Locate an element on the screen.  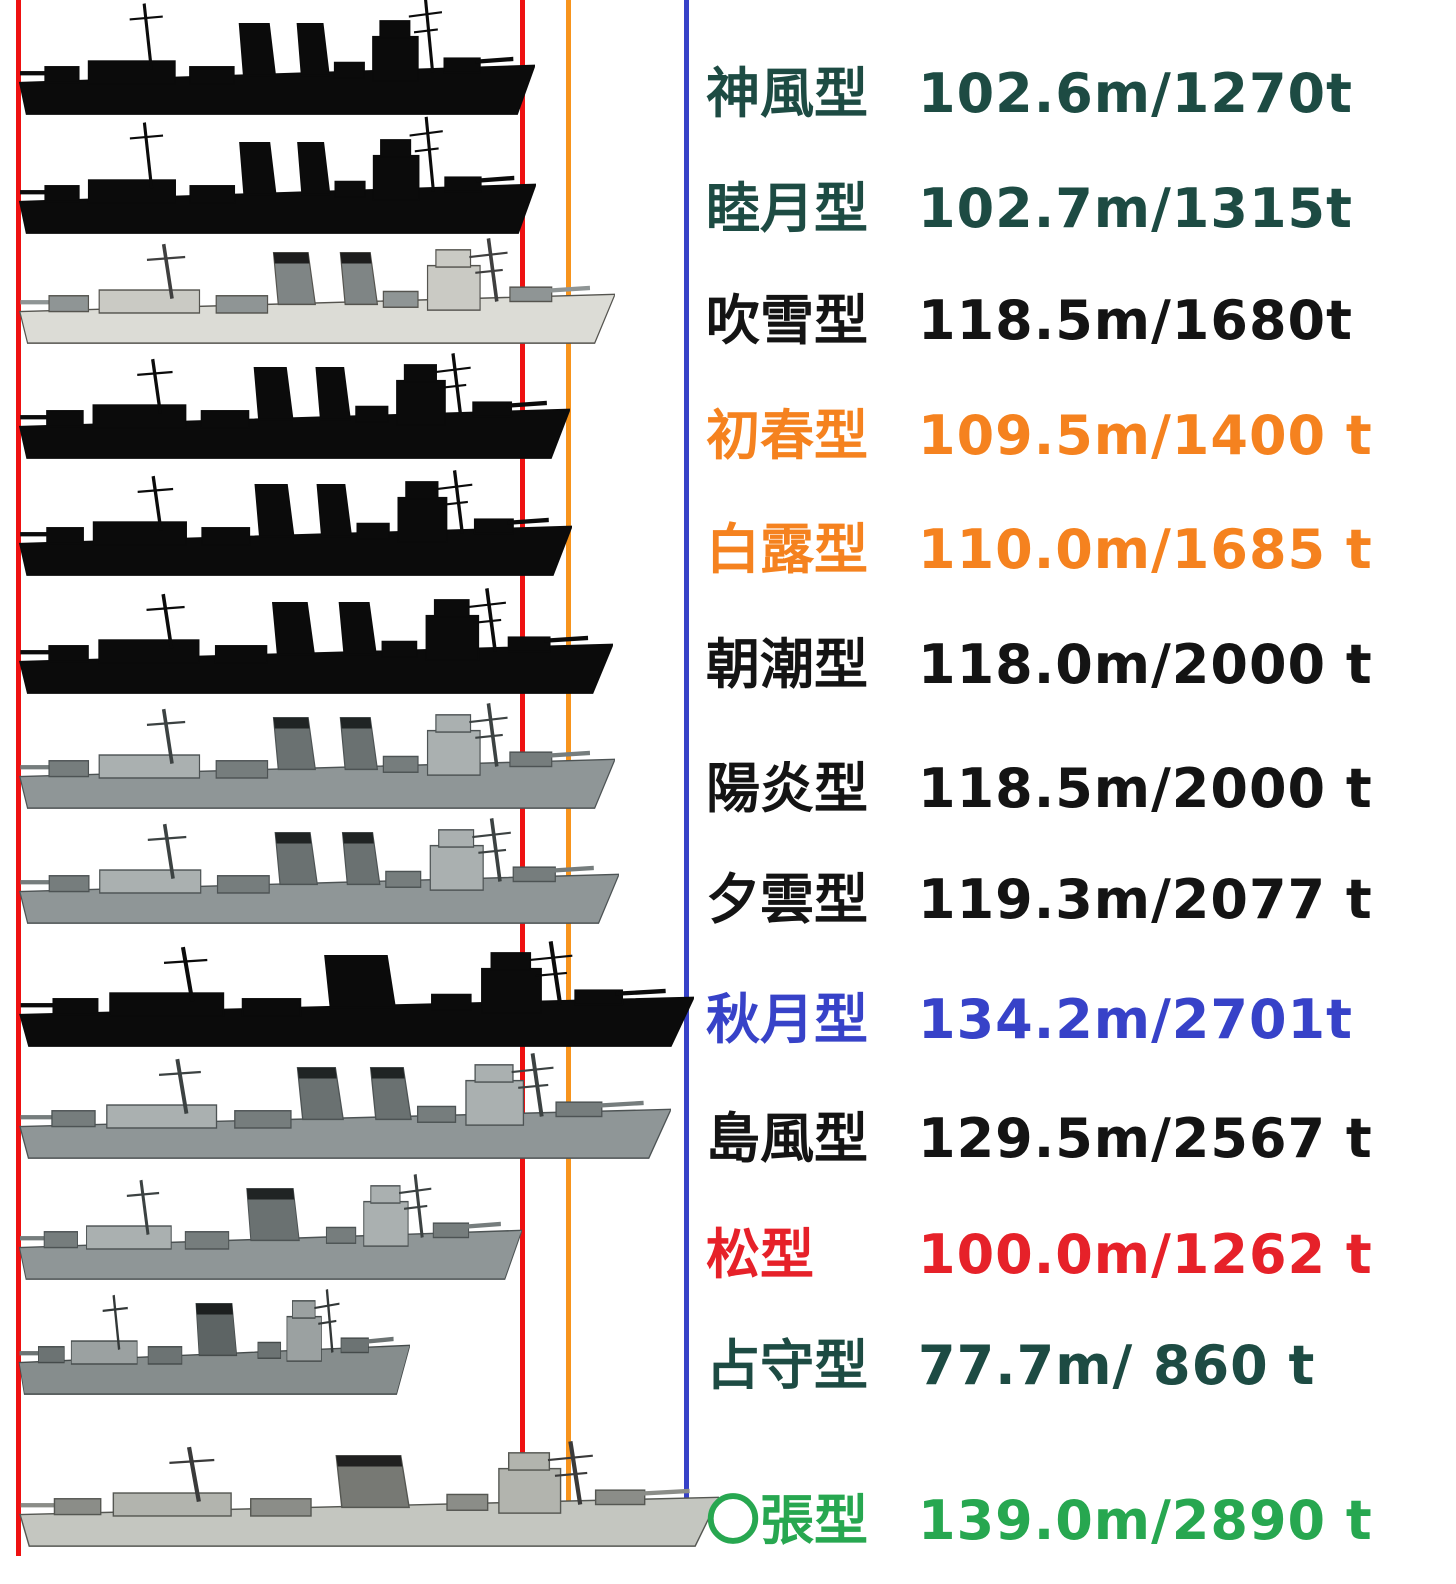
ship-spec: 102.7m/1315t is located at coordinates (1135, 208).